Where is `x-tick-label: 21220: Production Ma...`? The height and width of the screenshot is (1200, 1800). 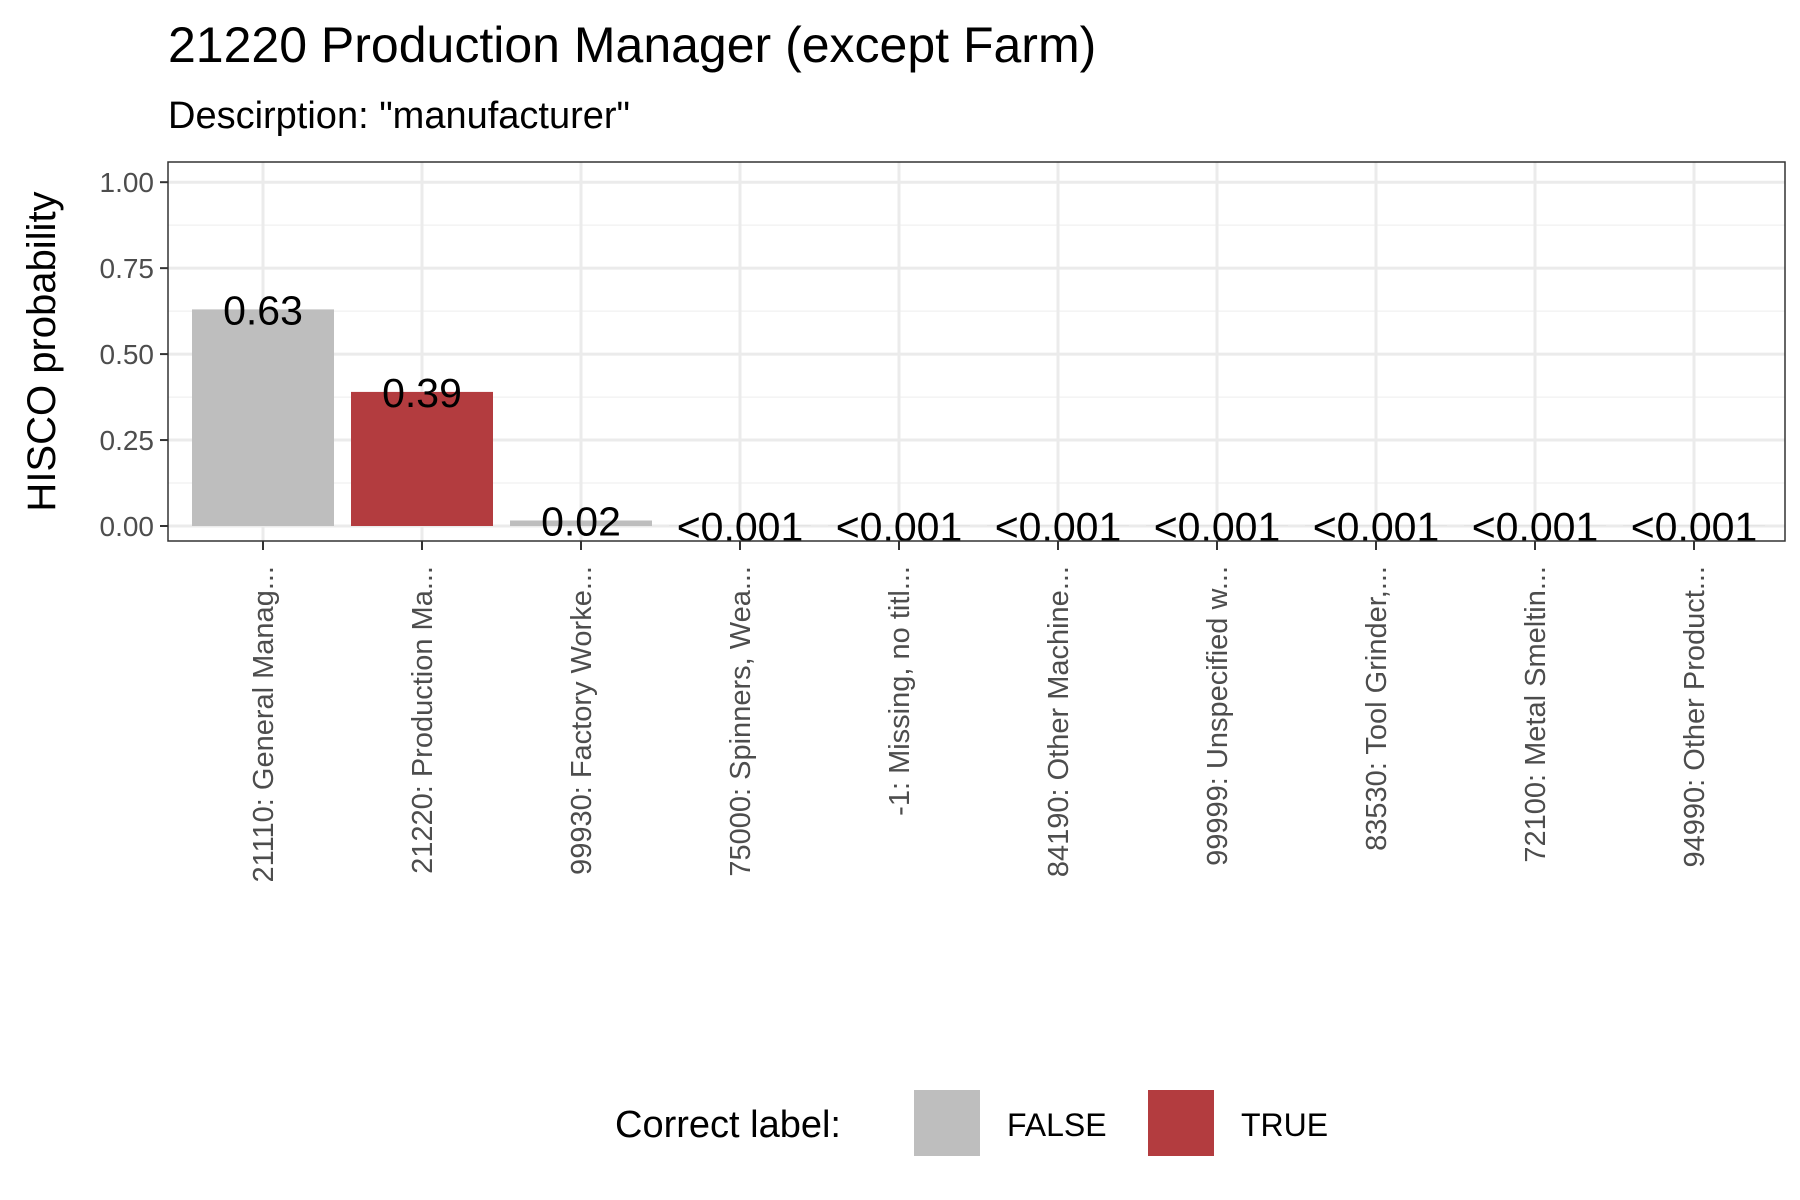
x-tick-label: 21220: Production Ma... is located at coordinates (423, 720).